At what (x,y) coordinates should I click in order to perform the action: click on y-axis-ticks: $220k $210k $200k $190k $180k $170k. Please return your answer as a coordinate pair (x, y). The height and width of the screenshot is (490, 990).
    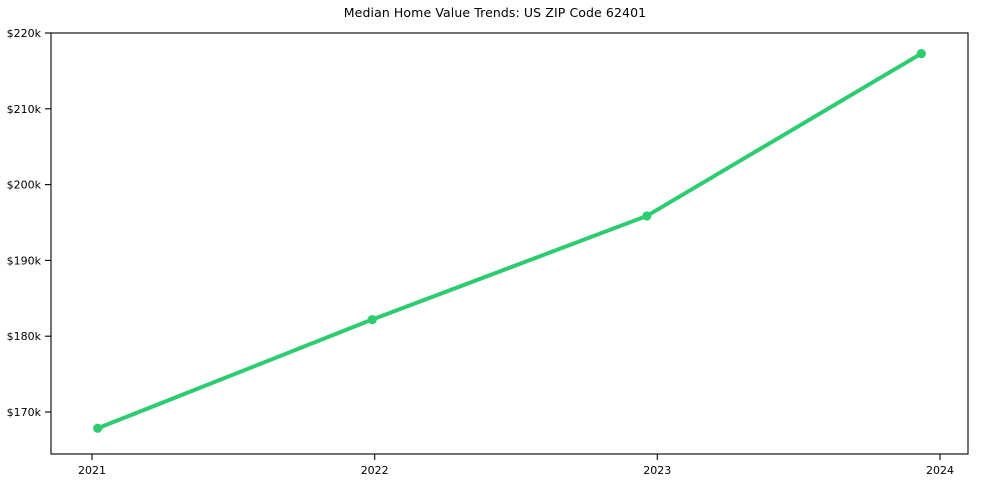
    Looking at the image, I should click on (29, 223).